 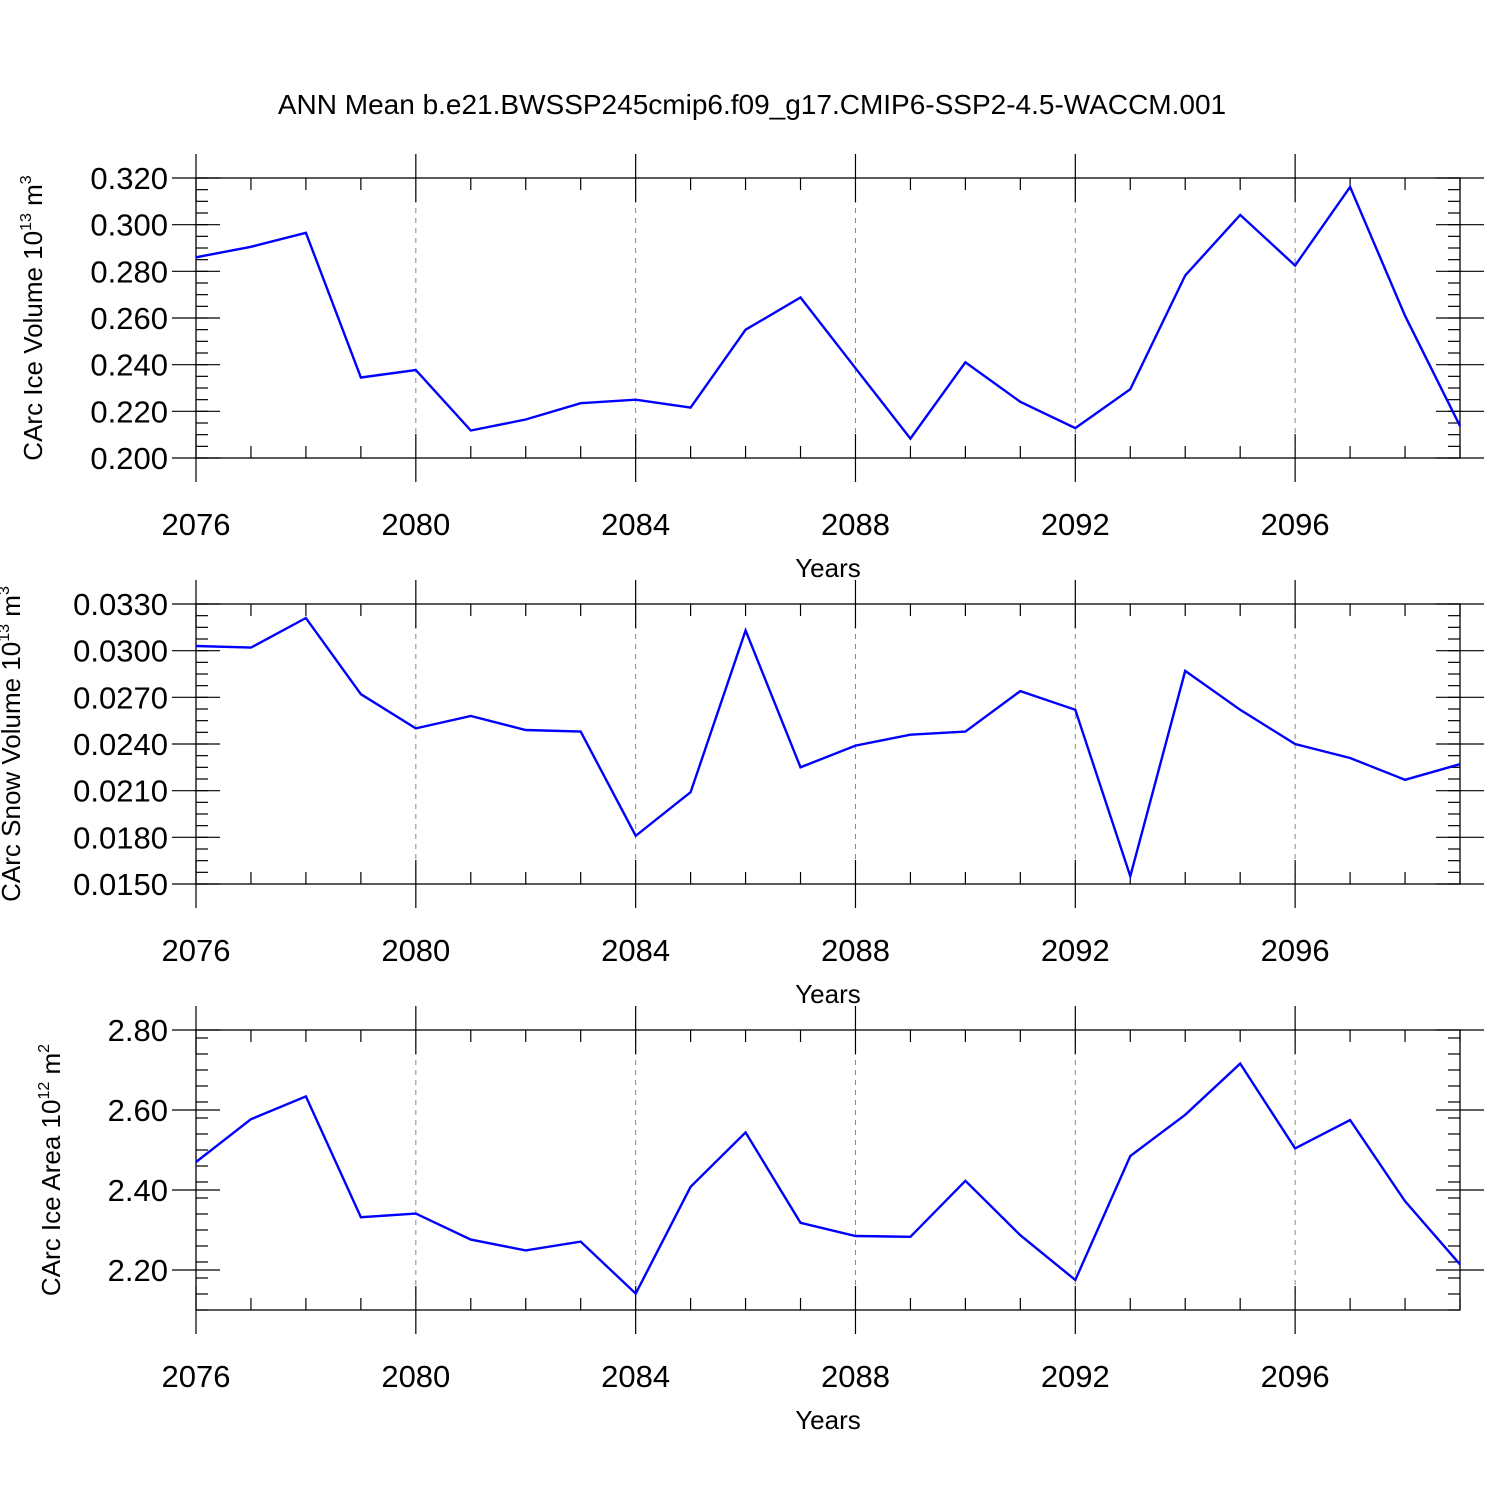 I want to click on y-tick-label: 0.0300, so click(x=120, y=651).